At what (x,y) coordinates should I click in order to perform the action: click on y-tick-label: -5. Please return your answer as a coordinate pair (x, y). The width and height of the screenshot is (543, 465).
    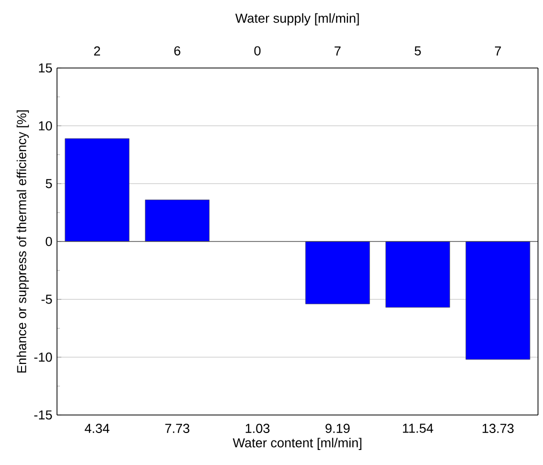
    Looking at the image, I should click on (46, 299).